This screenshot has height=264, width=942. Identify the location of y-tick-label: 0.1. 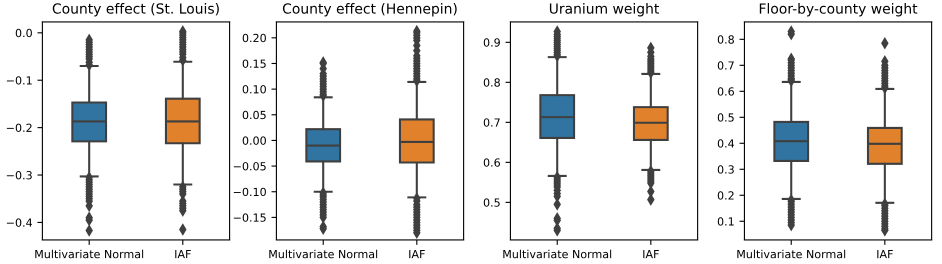
(726, 221).